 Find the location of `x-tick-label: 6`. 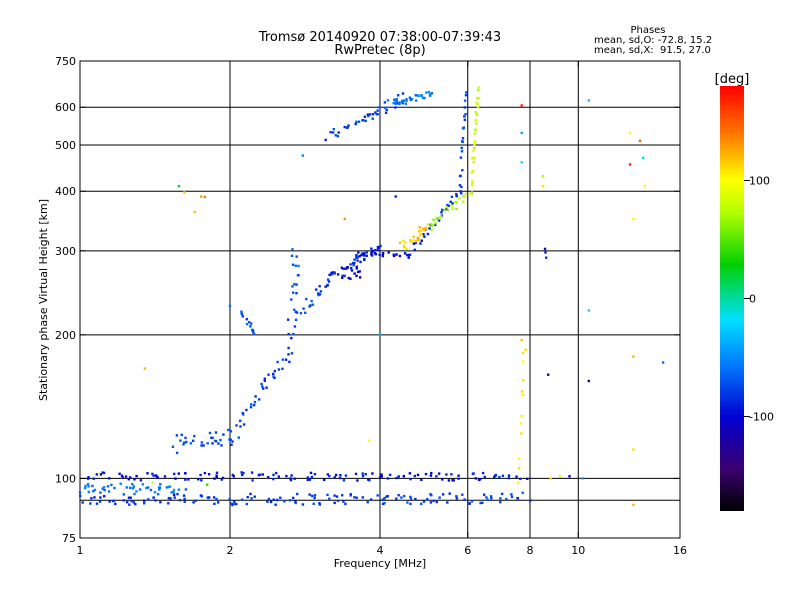

x-tick-label: 6 is located at coordinates (467, 550).